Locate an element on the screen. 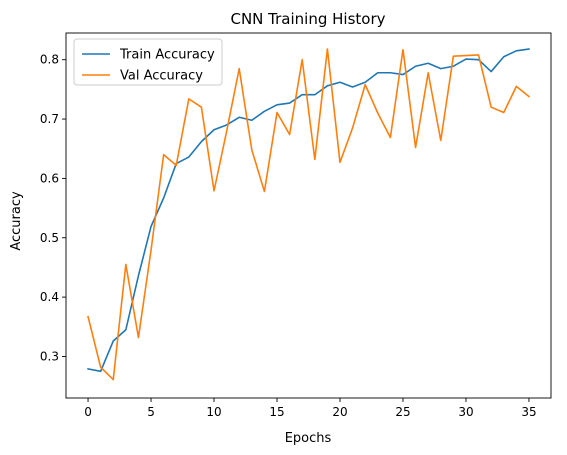  y-tick-label: 0.3 is located at coordinates (49, 356).